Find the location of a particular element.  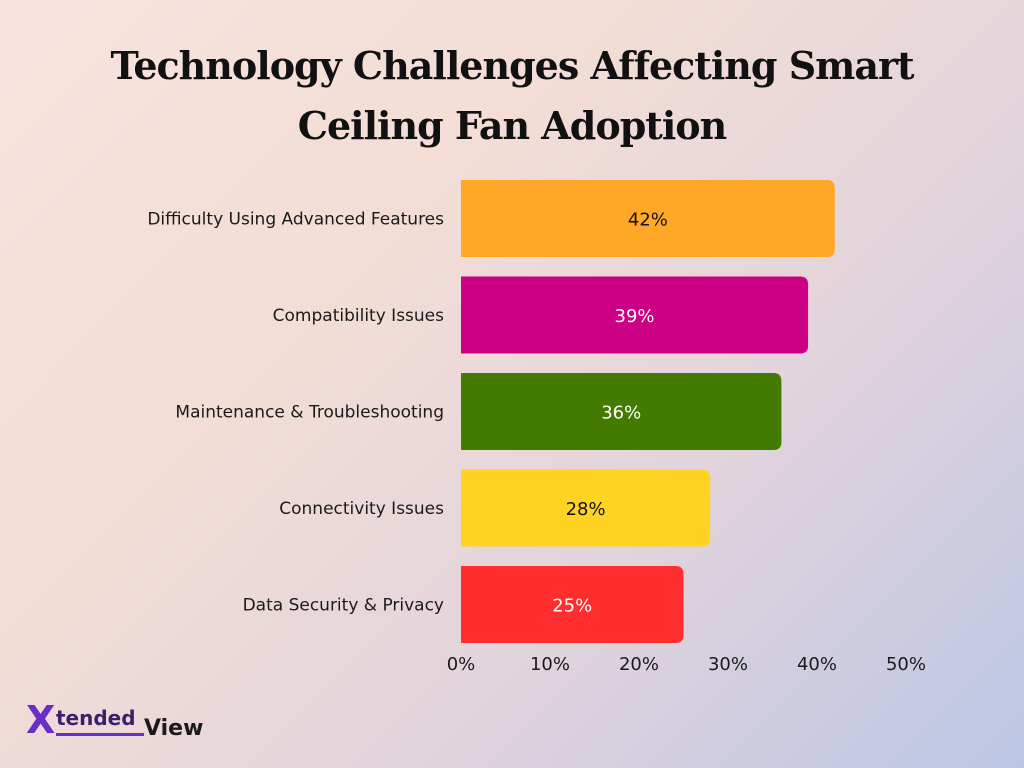

value-label: 28% is located at coordinates (586, 509).